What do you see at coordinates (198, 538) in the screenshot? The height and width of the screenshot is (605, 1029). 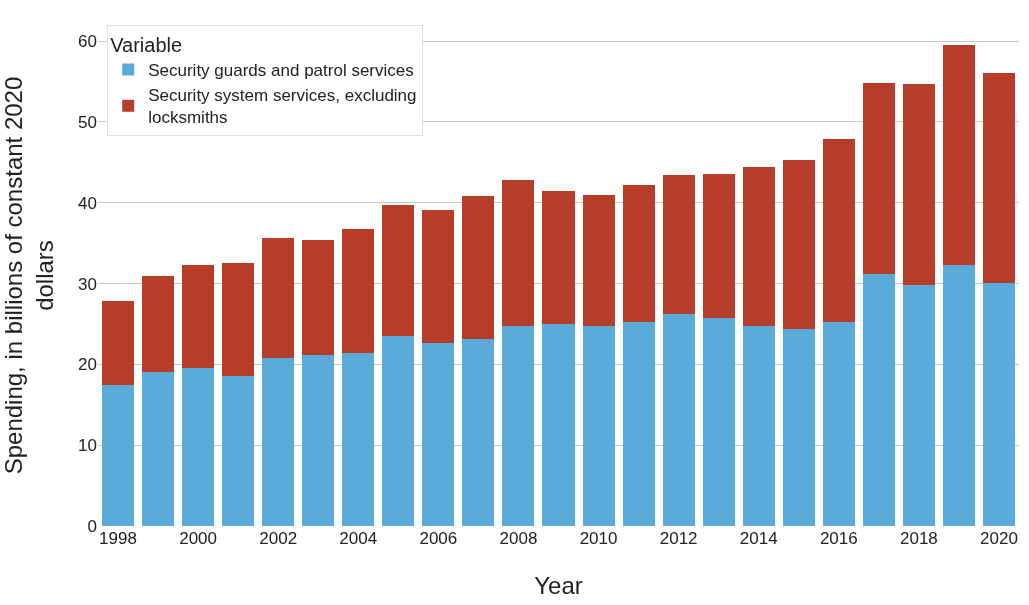 I see `x-tick-label: 2000` at bounding box center [198, 538].